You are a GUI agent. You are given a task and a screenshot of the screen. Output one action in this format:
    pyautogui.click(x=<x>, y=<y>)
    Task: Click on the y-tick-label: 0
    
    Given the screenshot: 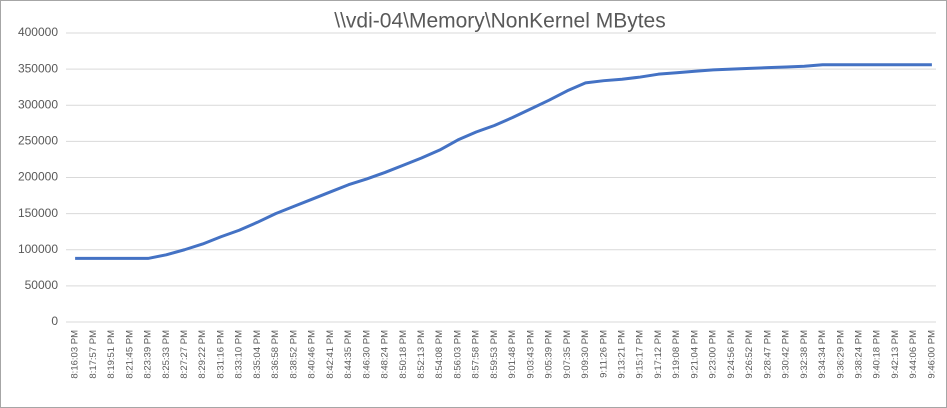 What is the action you would take?
    pyautogui.click(x=54, y=321)
    